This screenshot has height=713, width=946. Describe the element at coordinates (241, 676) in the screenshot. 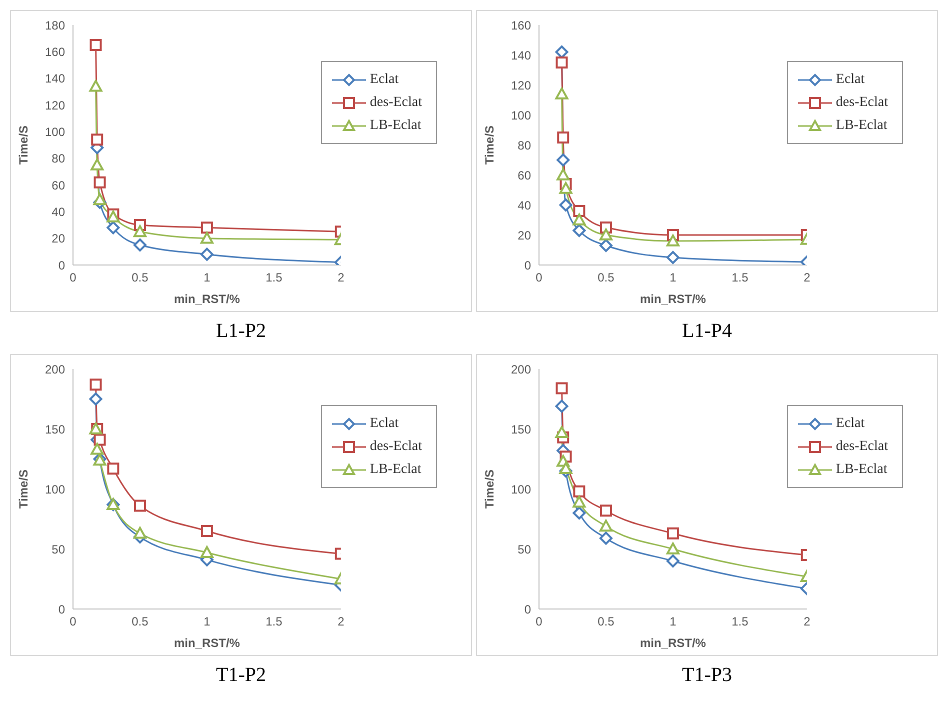

I see `text: T1-P2` at that location.